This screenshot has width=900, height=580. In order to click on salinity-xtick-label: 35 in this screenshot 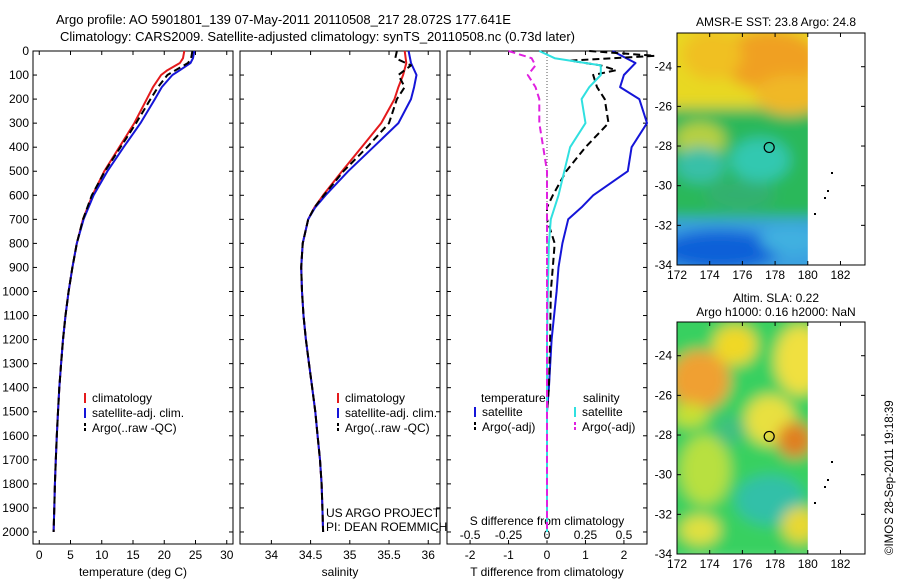, I will do `click(350, 555)`.